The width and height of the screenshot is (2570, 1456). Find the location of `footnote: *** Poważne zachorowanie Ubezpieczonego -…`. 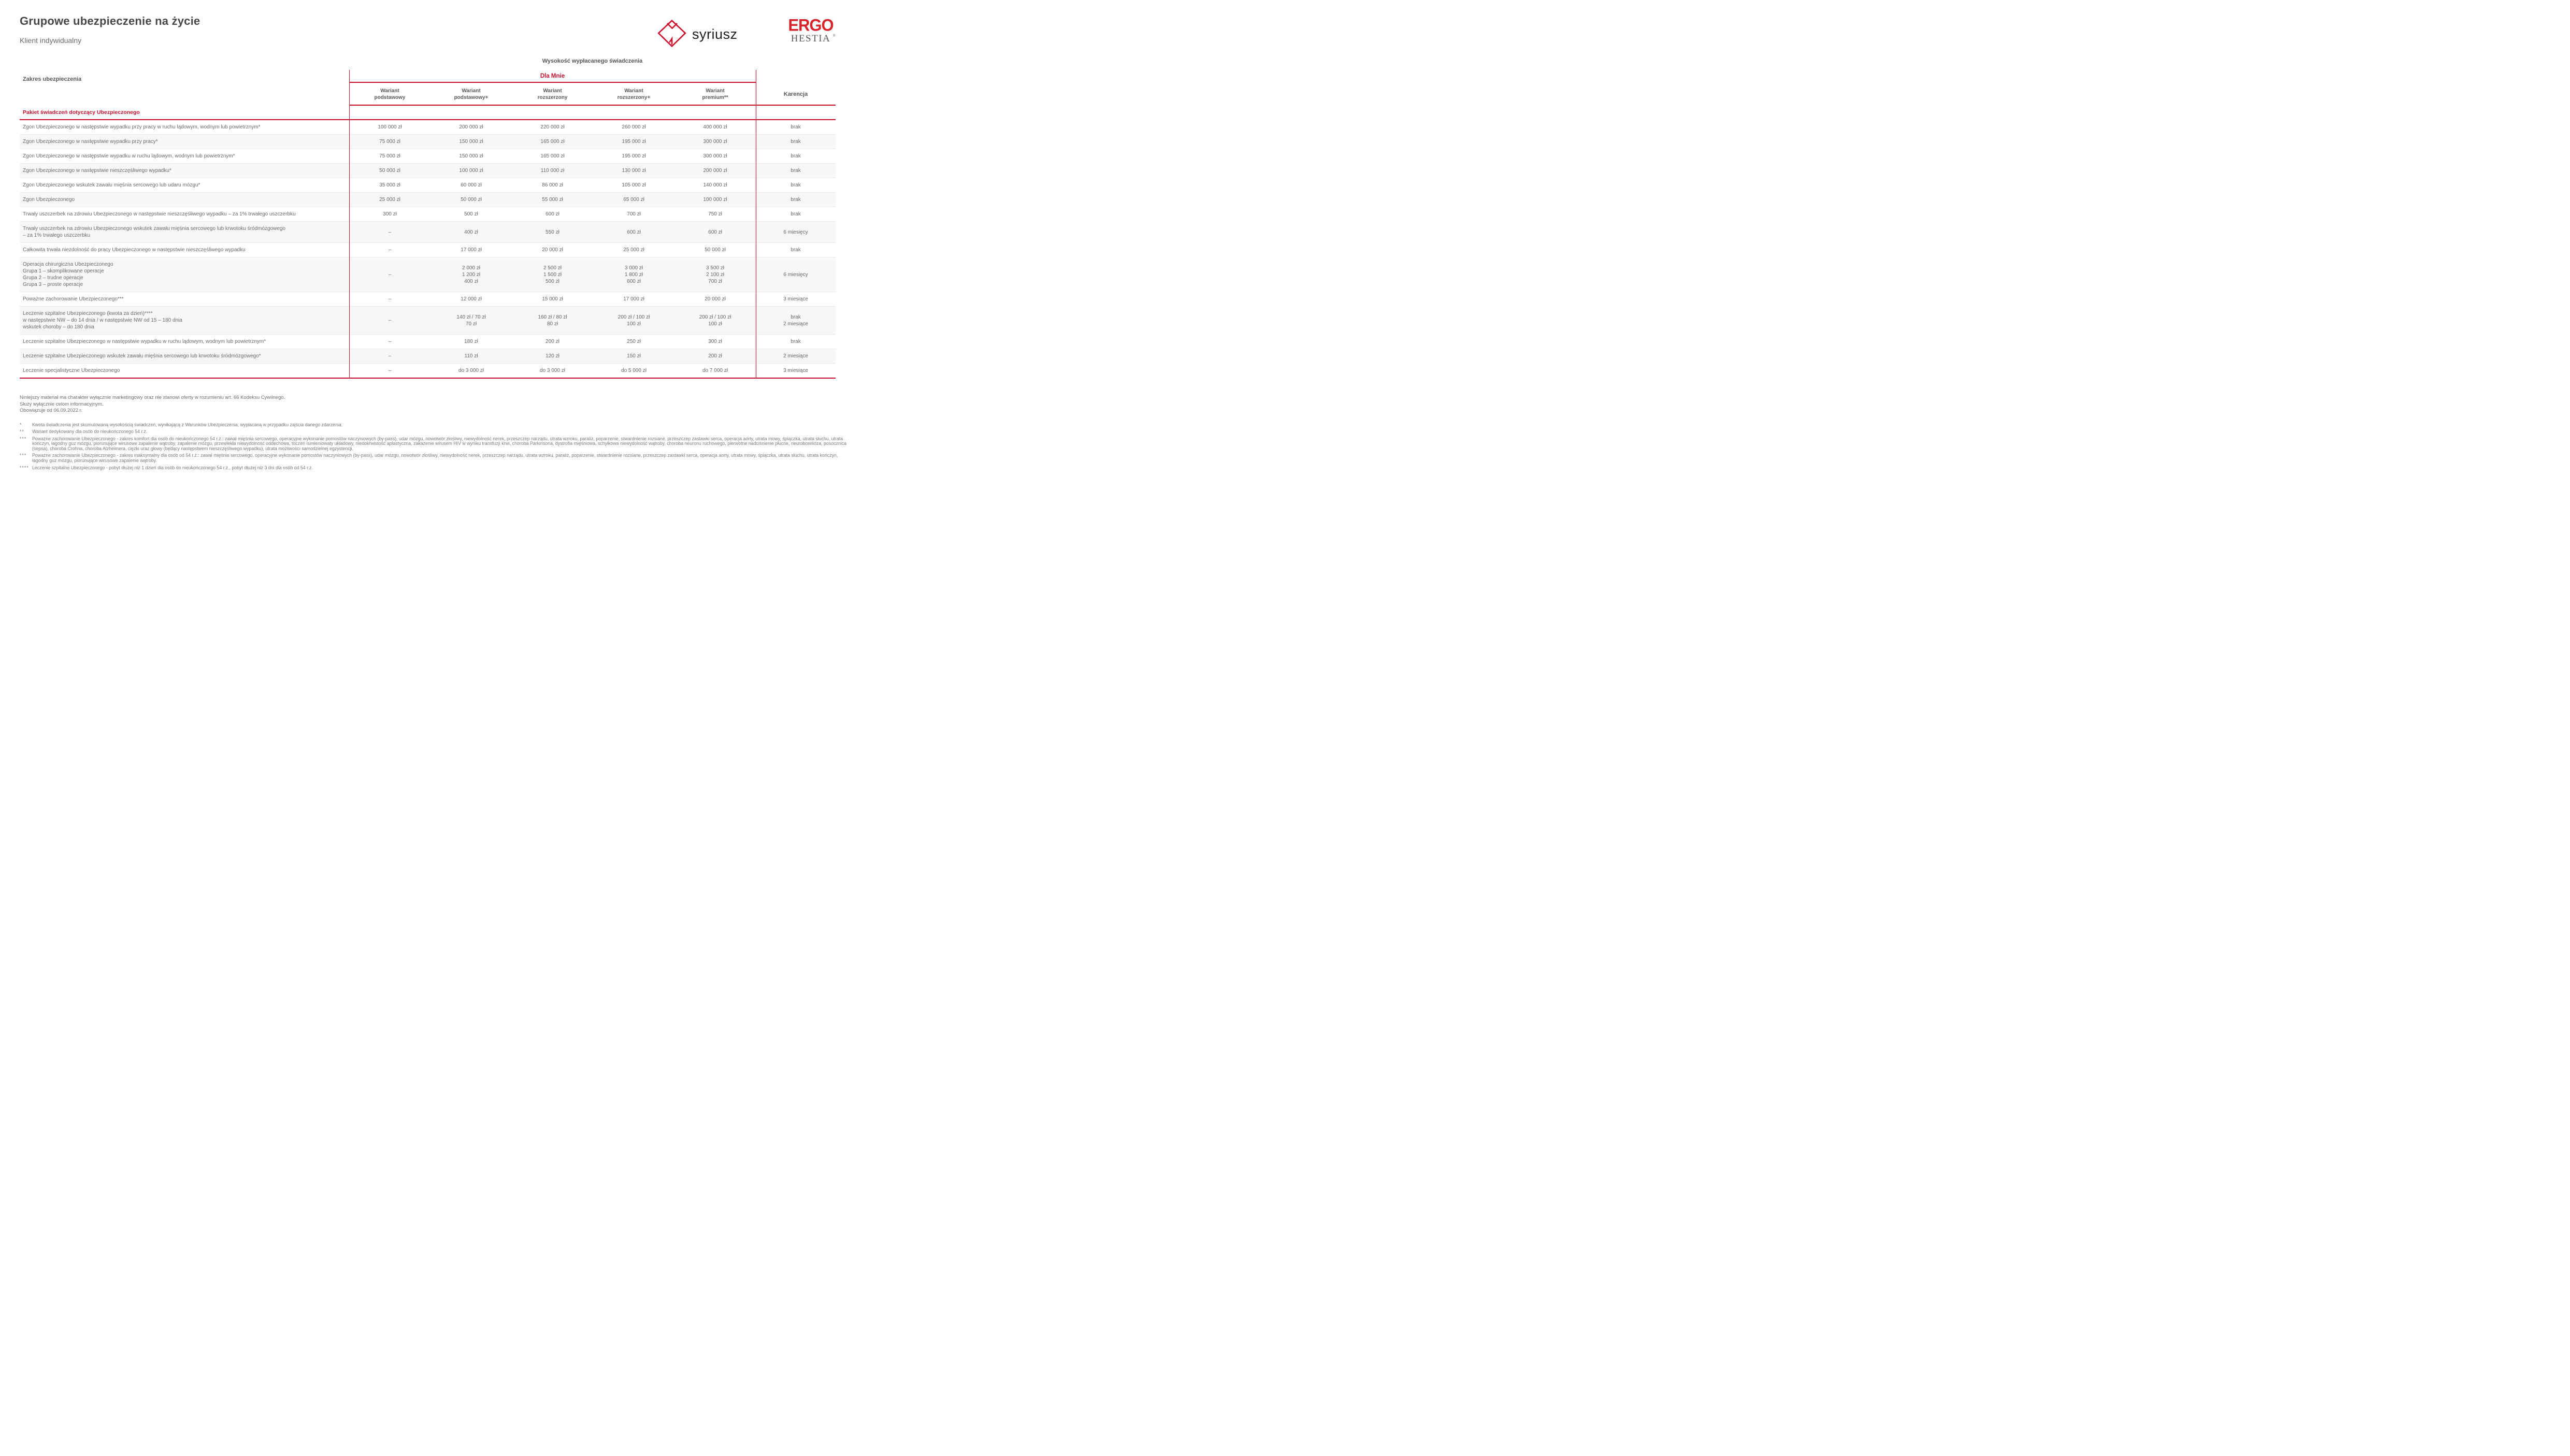

footnote: *** Poważne zachorowanie Ubezpieczonego -… is located at coordinates (435, 458).